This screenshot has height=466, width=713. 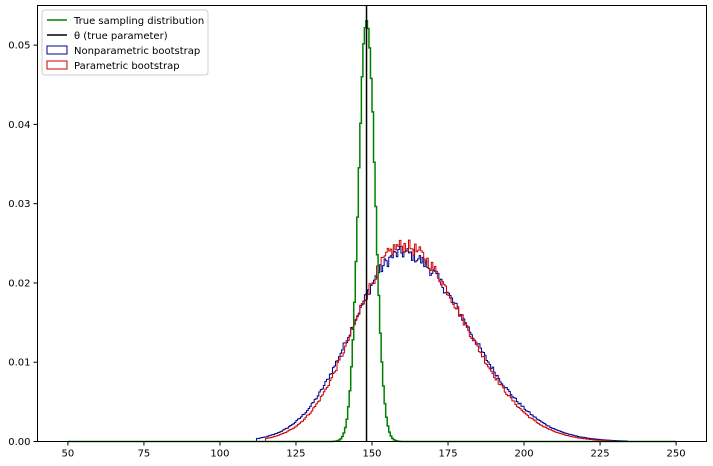 I want to click on legend-swatch-nonparametric, so click(x=57, y=50).